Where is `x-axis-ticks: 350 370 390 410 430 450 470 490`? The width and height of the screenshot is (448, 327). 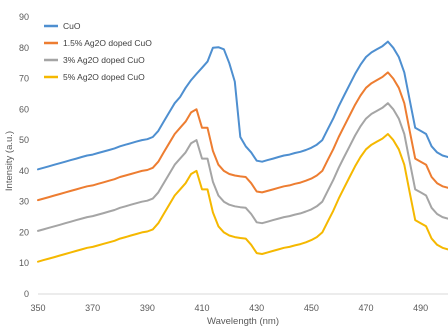 x-axis-ticks: 350 370 390 410 430 450 470 490 is located at coordinates (229, 308).